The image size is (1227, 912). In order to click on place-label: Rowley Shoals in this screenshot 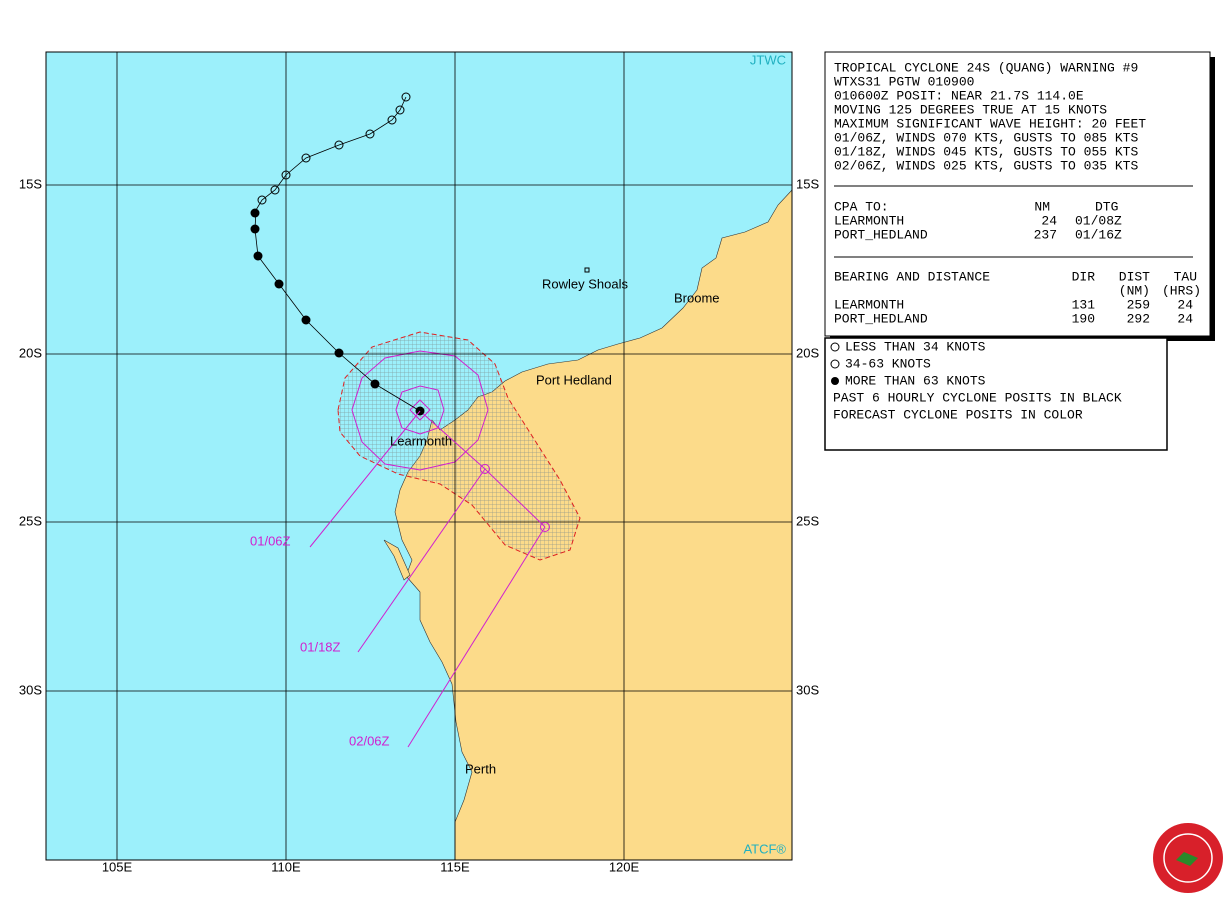, I will do `click(585, 283)`.